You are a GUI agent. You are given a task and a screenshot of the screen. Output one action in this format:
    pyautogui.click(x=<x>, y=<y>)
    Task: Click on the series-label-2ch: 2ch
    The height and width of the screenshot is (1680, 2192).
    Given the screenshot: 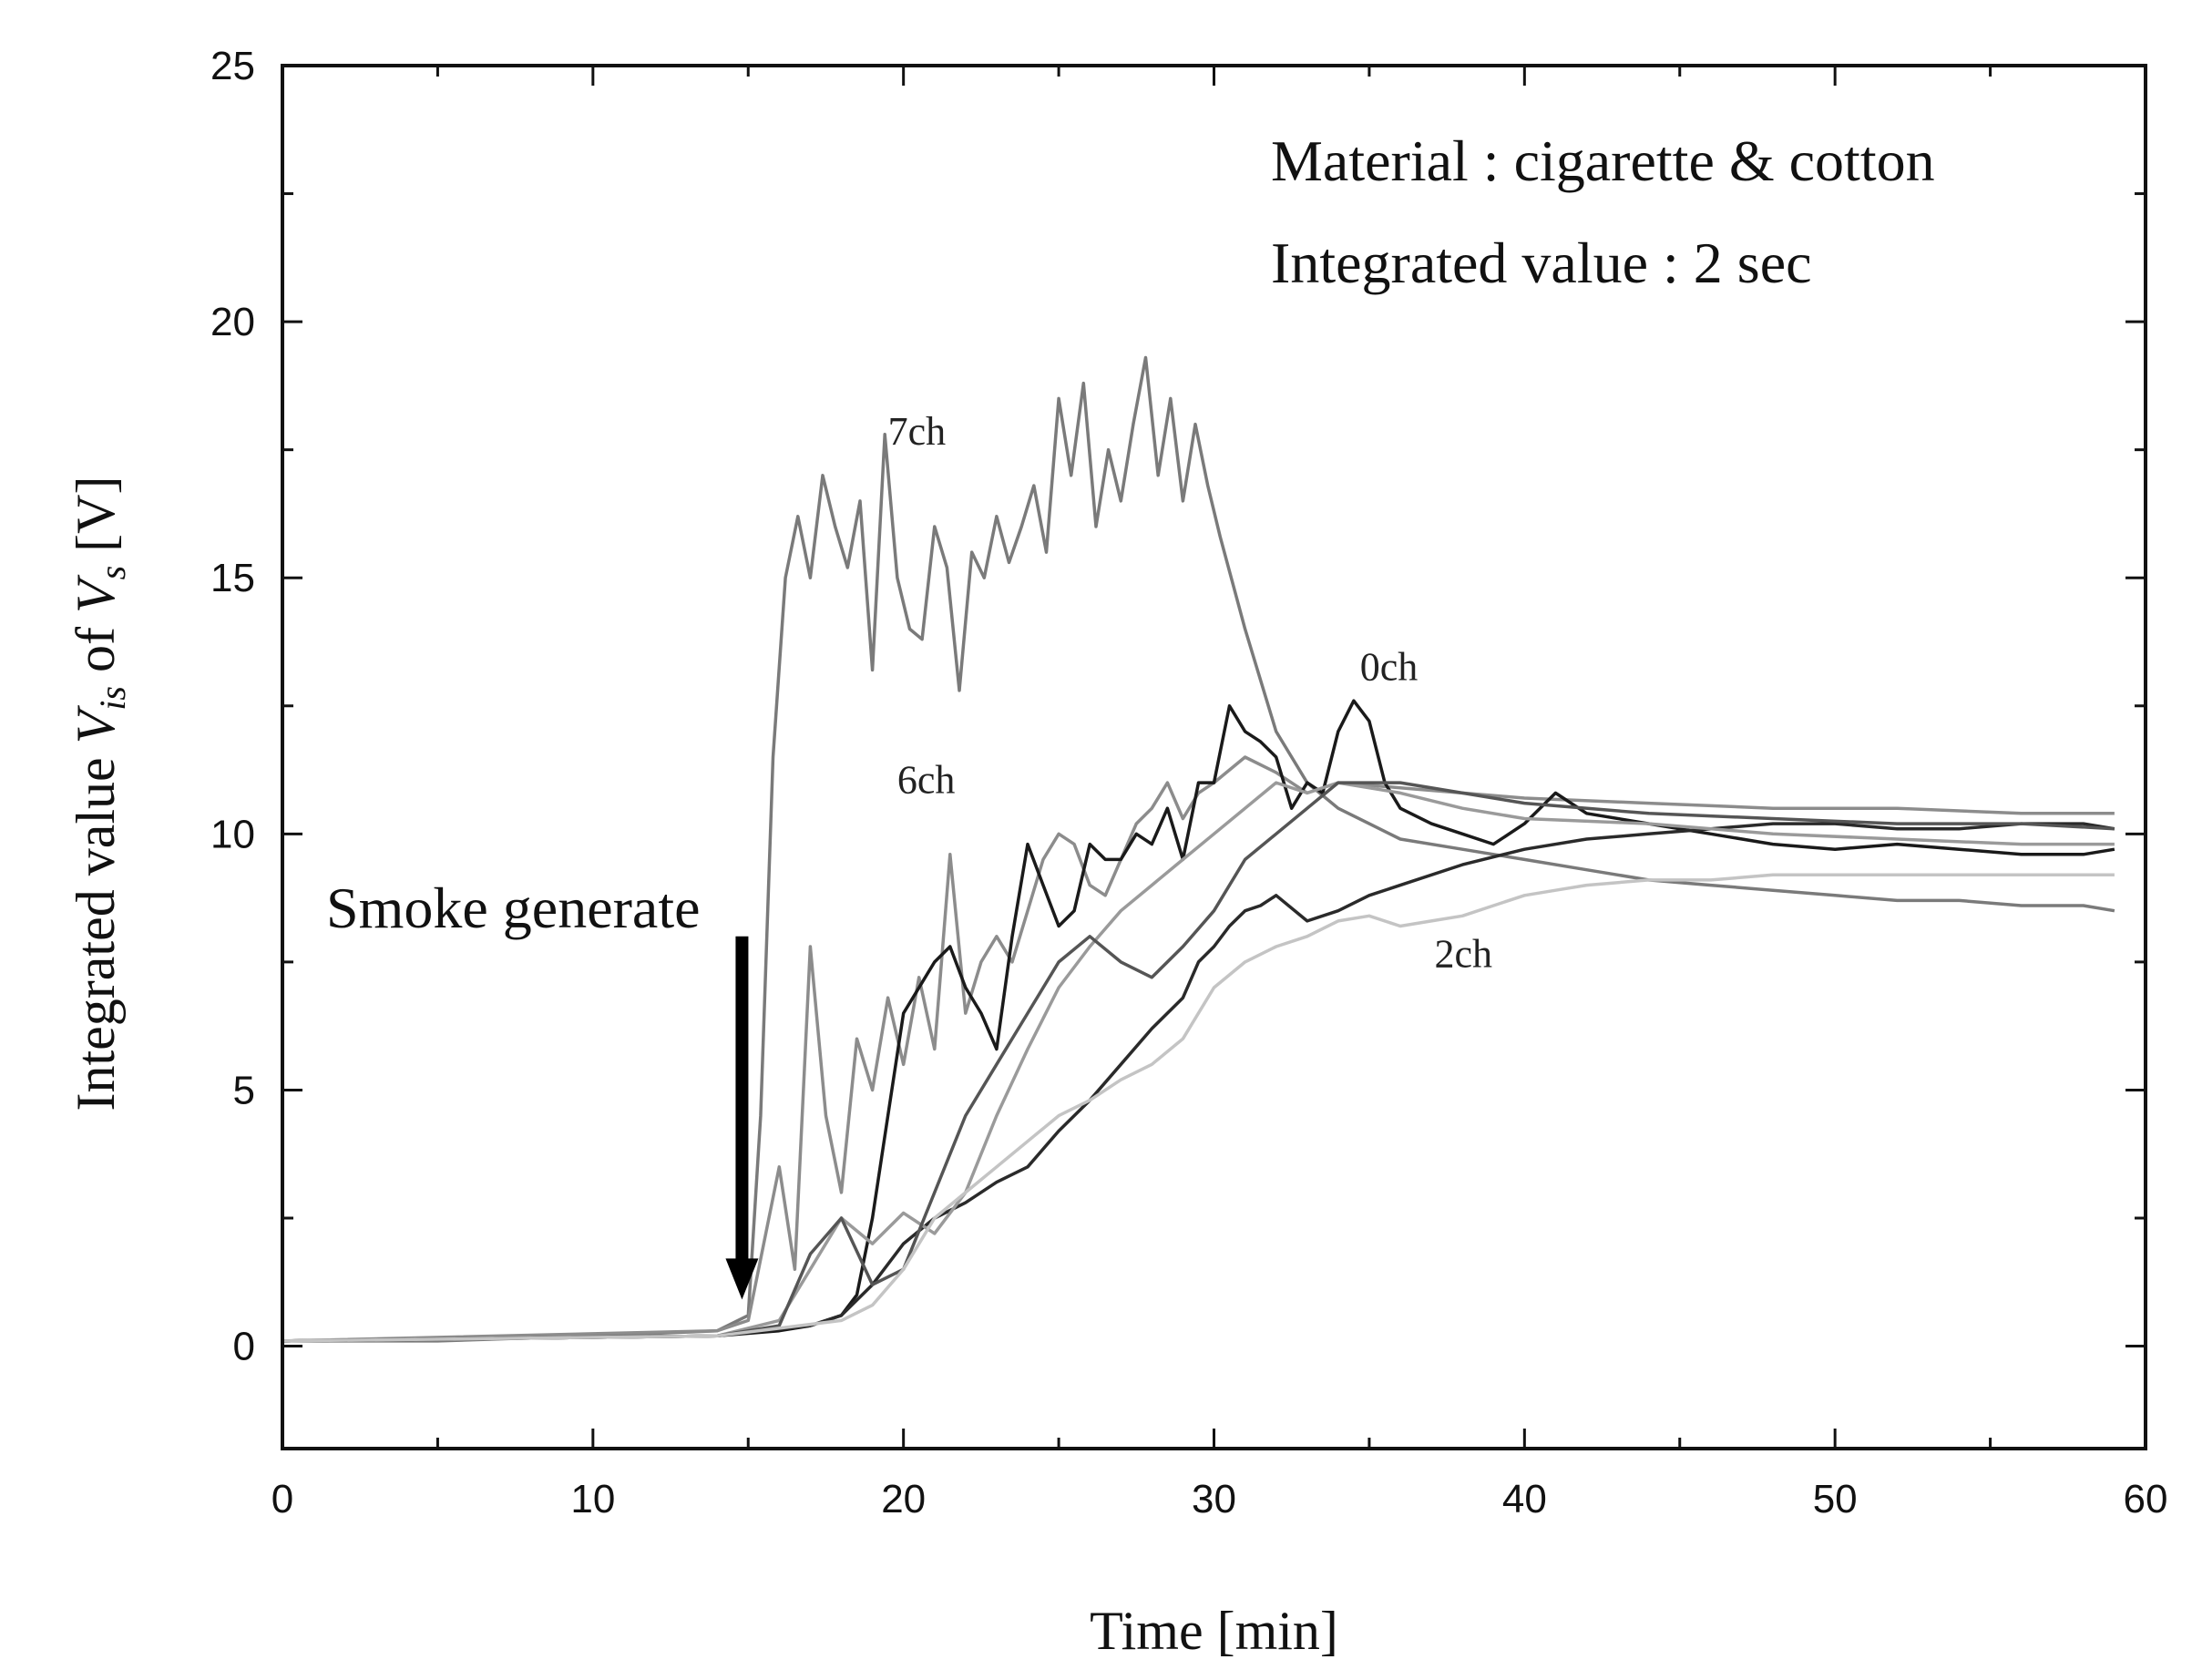 What is the action you would take?
    pyautogui.click(x=1463, y=955)
    